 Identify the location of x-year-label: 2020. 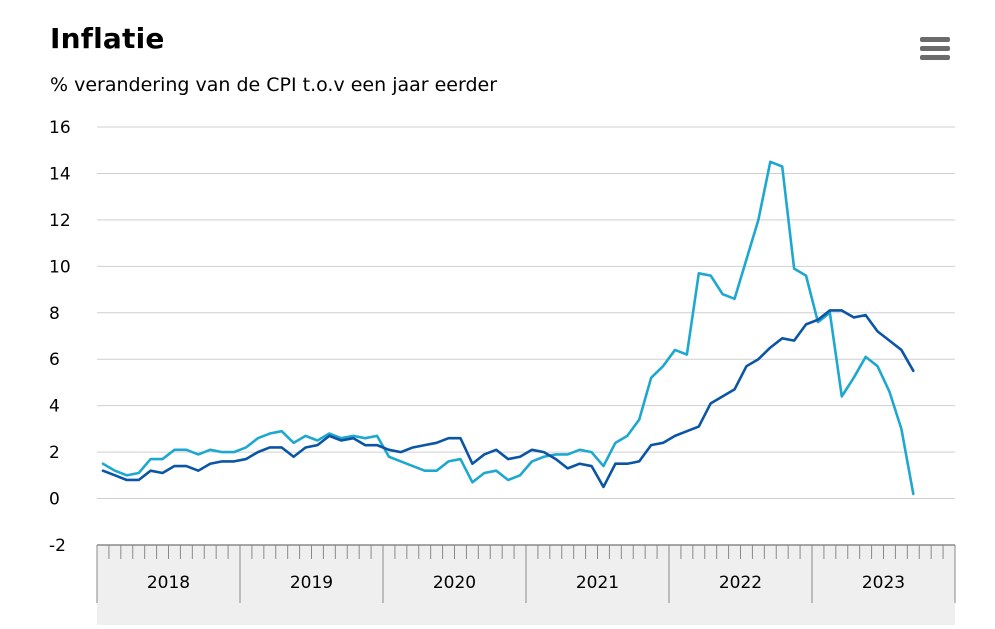
(454, 583).